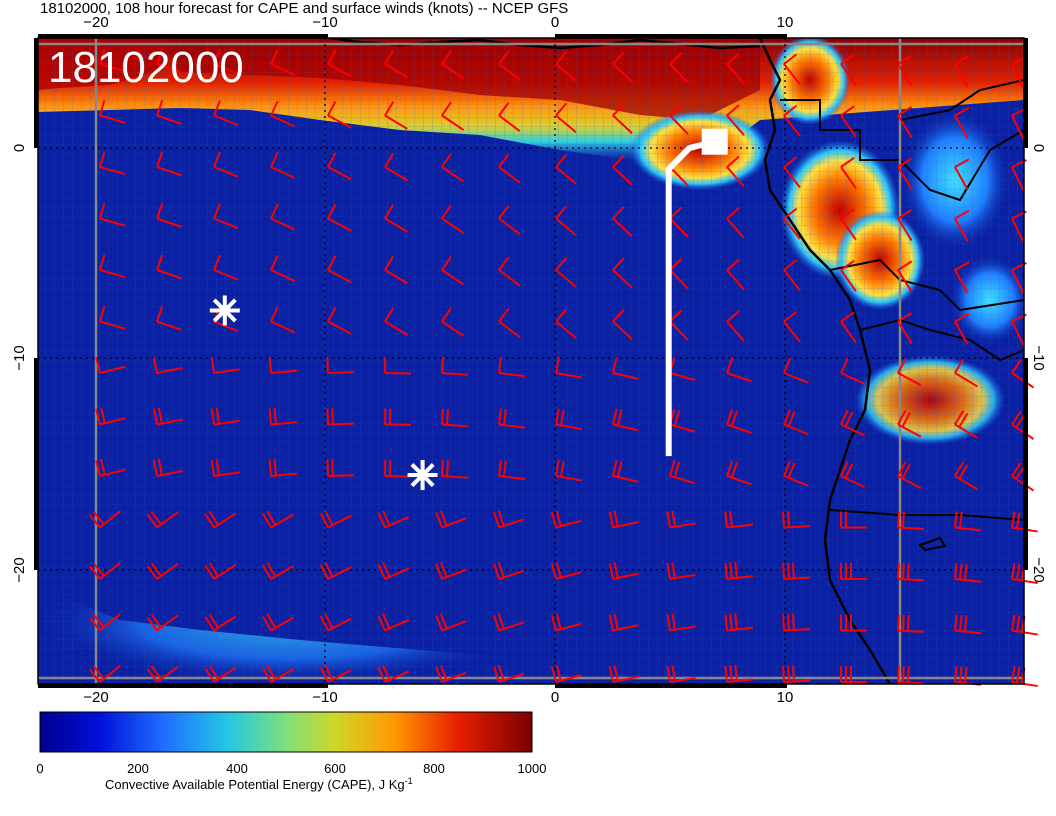 This screenshot has width=1056, height=816. What do you see at coordinates (532, 768) in the screenshot?
I see `colorbar-tick-label: 1000` at bounding box center [532, 768].